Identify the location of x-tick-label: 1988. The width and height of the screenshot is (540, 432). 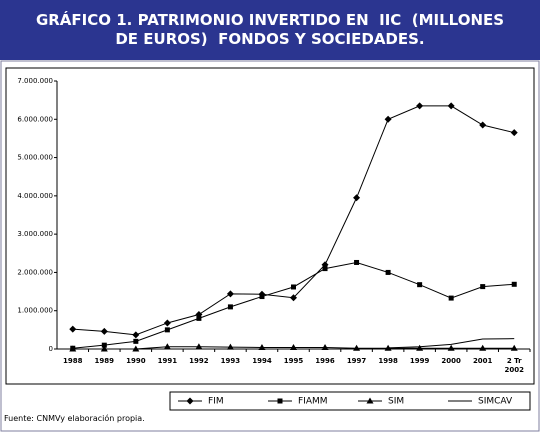
(73, 361).